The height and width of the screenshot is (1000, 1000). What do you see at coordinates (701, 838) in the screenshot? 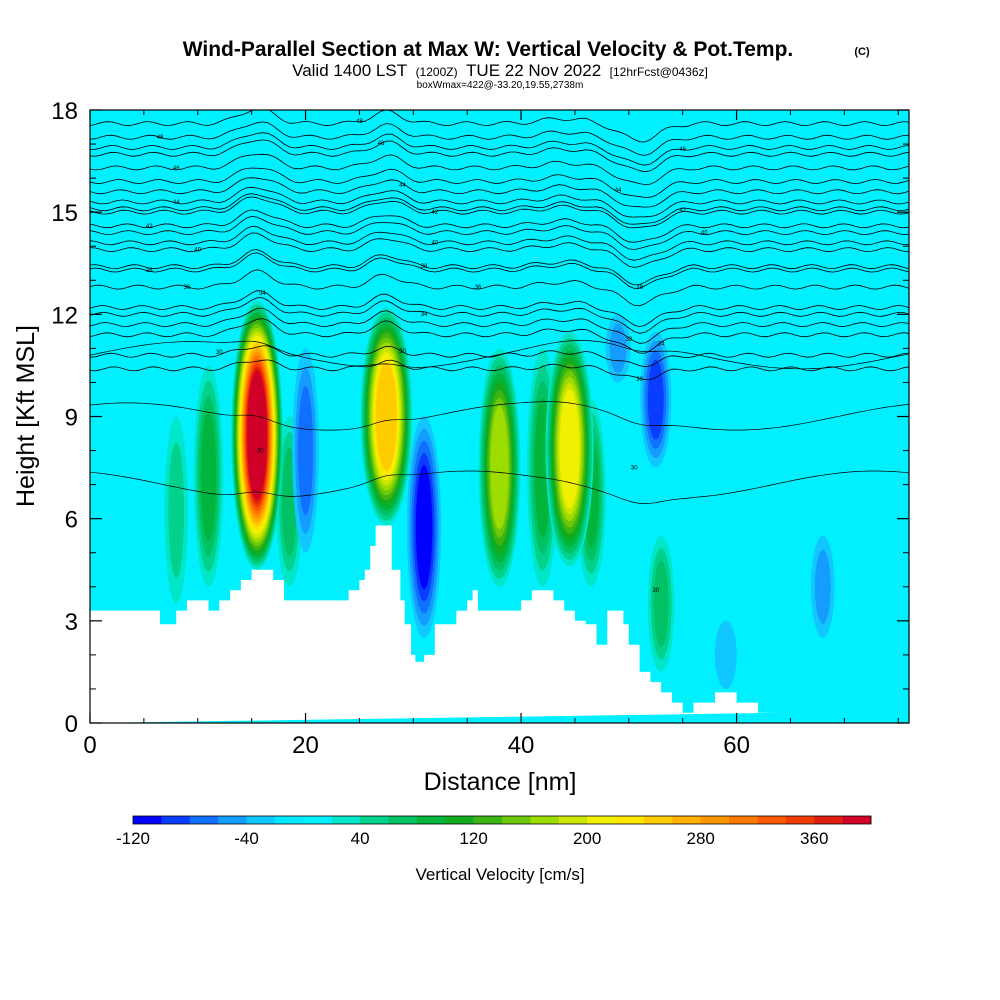
I see `colorbar-tick-label: 280` at bounding box center [701, 838].